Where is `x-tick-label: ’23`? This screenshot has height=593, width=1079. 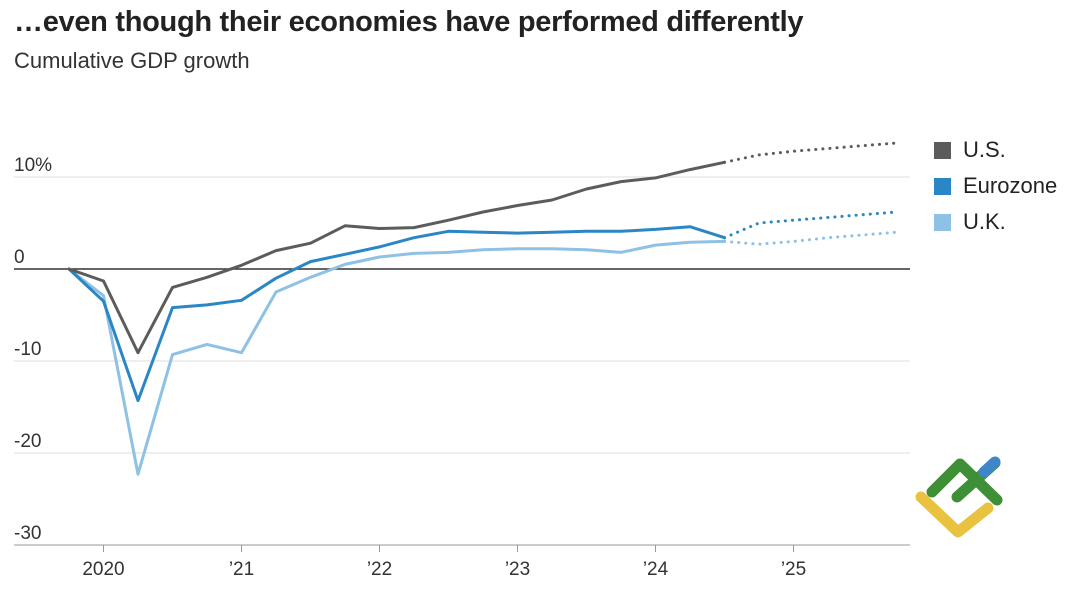 x-tick-label: ’23 is located at coordinates (517, 569).